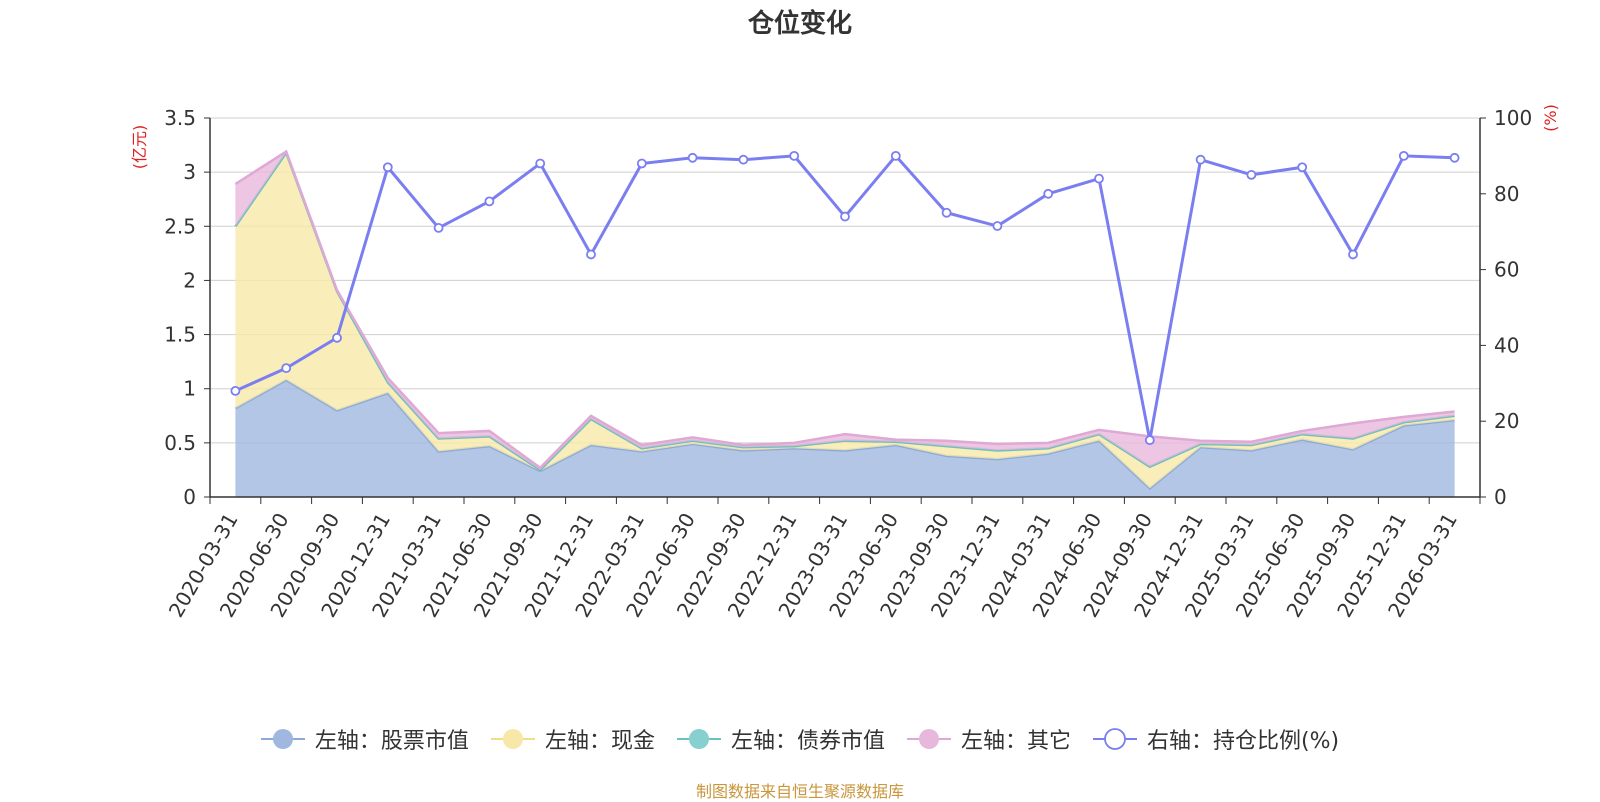 The width and height of the screenshot is (1600, 802). I want to click on legend-item: 左轴：其它, so click(988, 739).